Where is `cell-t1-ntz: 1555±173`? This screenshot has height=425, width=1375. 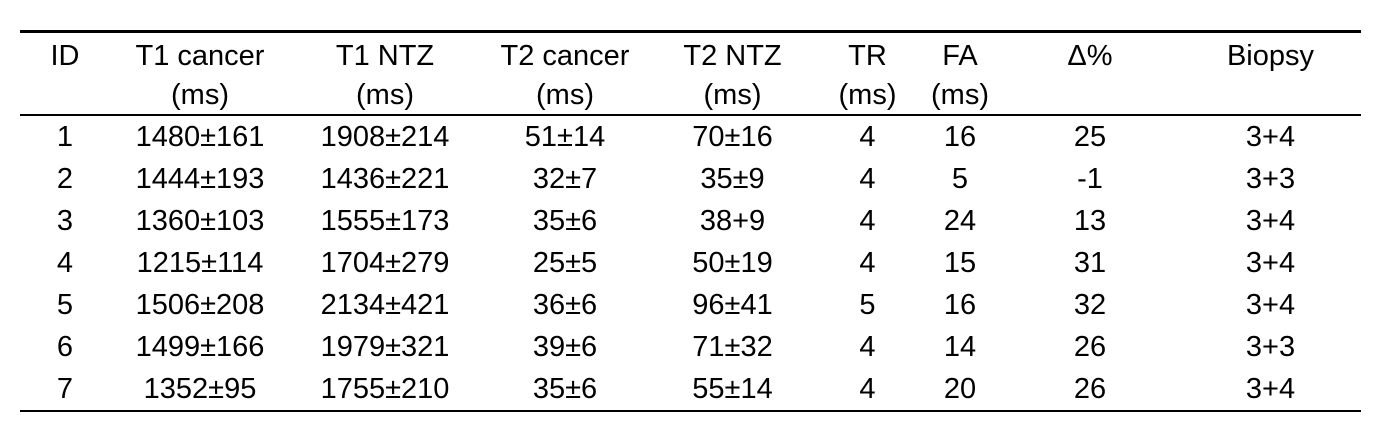
cell-t1-ntz: 1555±173 is located at coordinates (385, 220).